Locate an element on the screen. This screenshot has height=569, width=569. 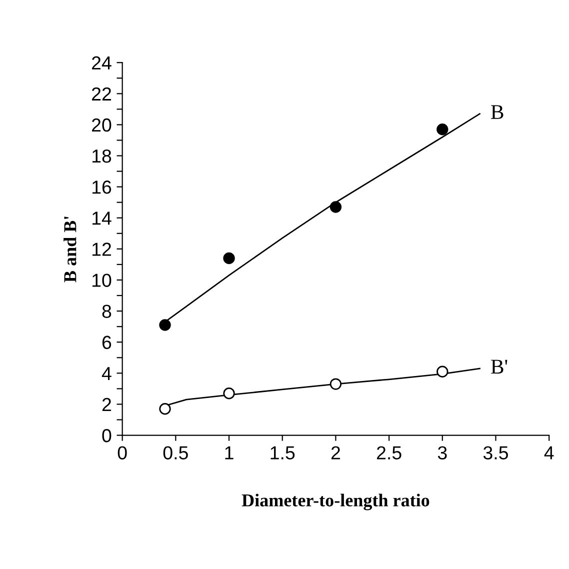
y-tick-label: 18 is located at coordinates (102, 156).